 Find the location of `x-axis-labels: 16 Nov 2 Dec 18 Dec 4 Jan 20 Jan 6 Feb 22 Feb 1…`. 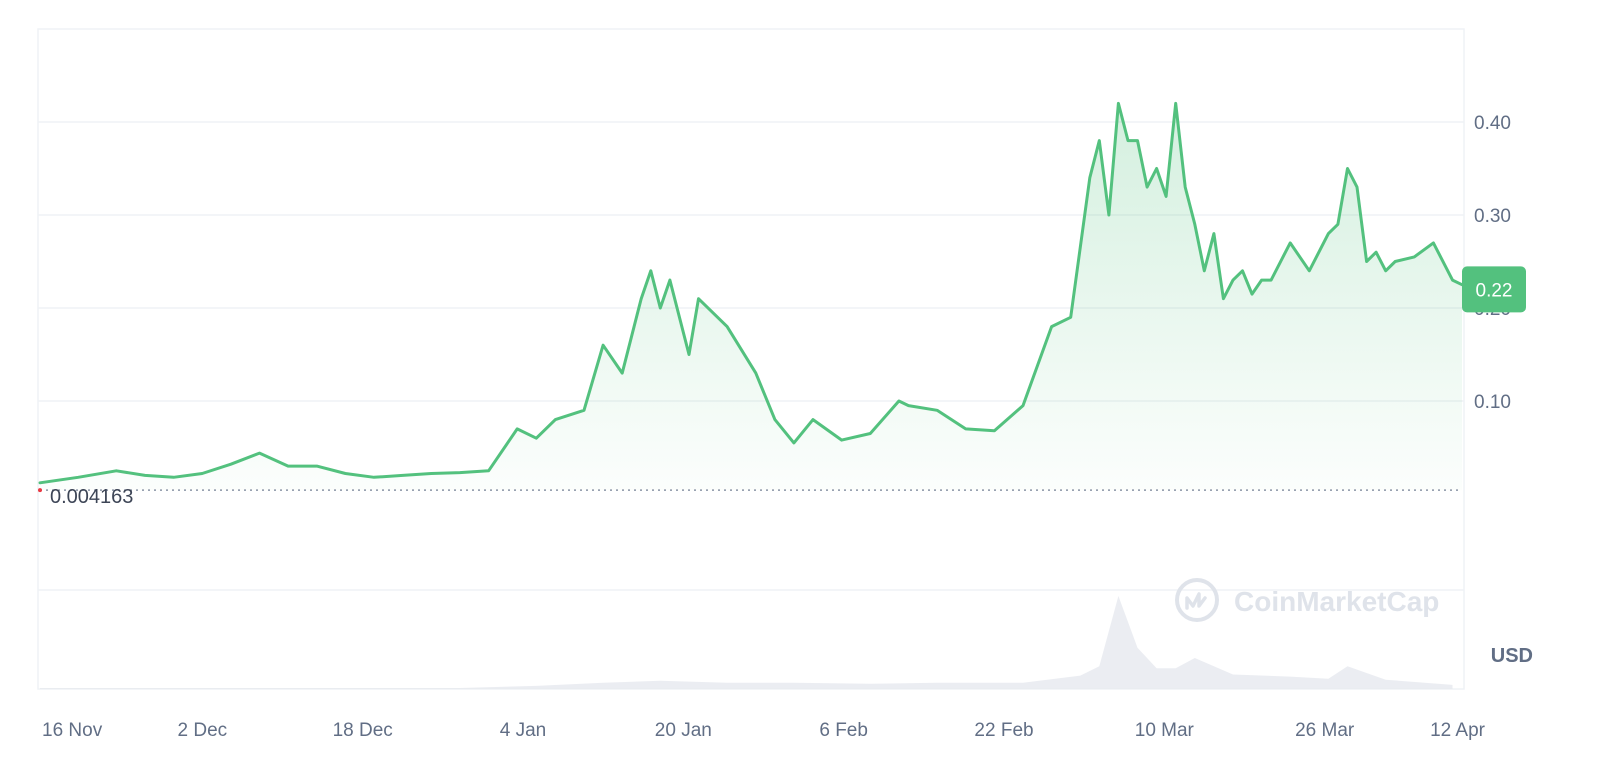

x-axis-labels: 16 Nov 2 Dec 18 Dec 4 Jan 20 Jan 6 Feb 22 Feb 1… is located at coordinates (764, 730).